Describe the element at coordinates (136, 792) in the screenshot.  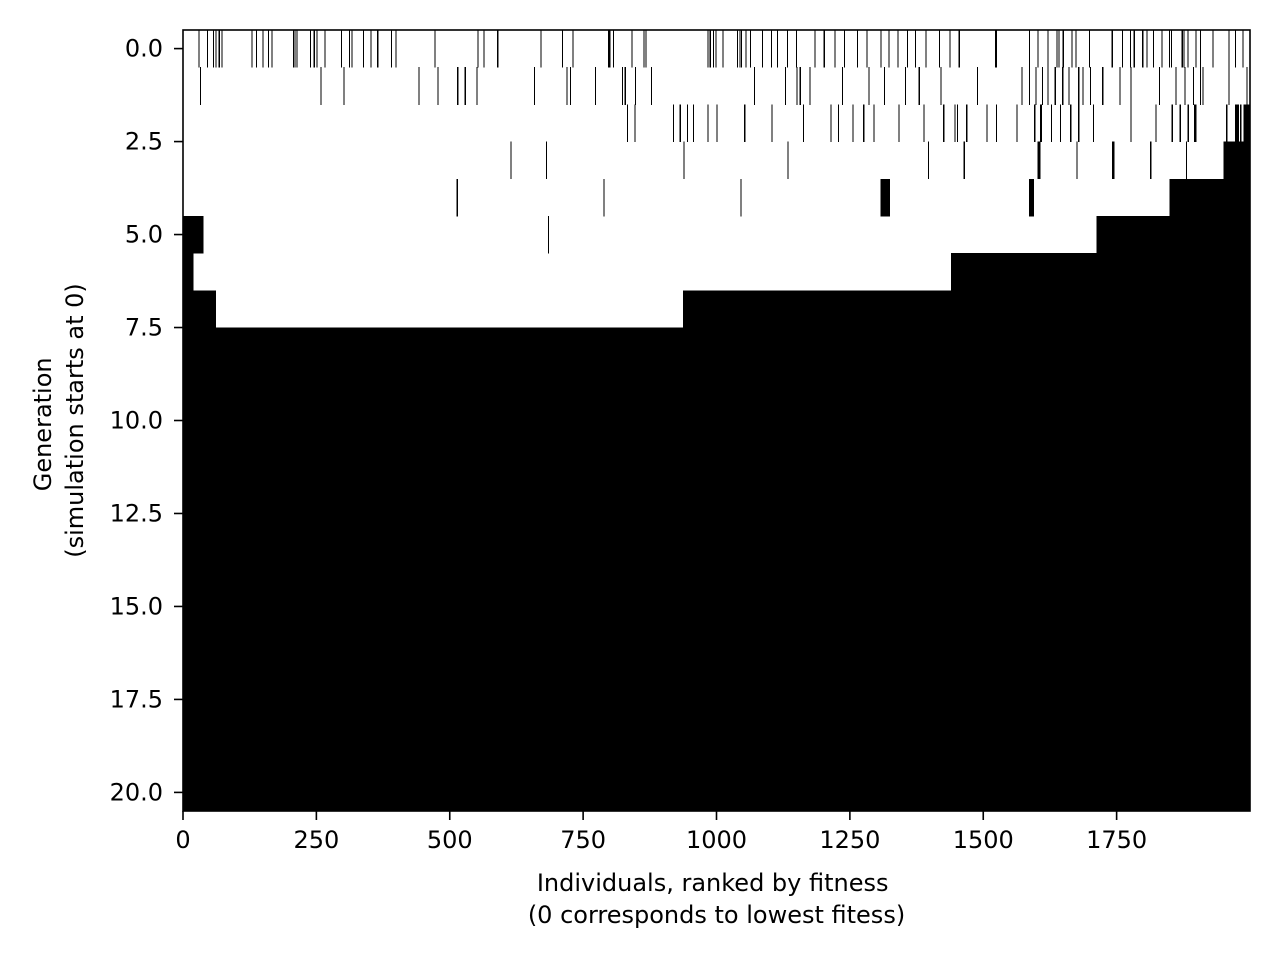
I see `y-tick-label: 20.0` at that location.